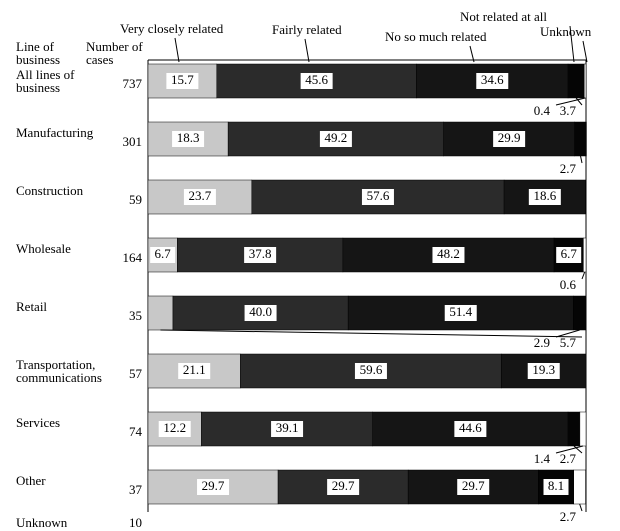 The width and height of the screenshot is (620, 531). I want to click on data-label: 29.9, so click(509, 137).